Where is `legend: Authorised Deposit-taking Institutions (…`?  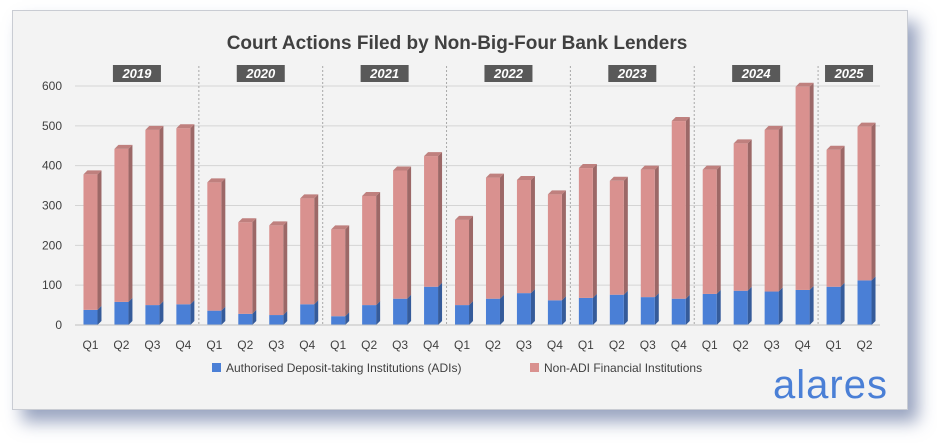 legend: Authorised Deposit-taking Institutions (… is located at coordinates (457, 368).